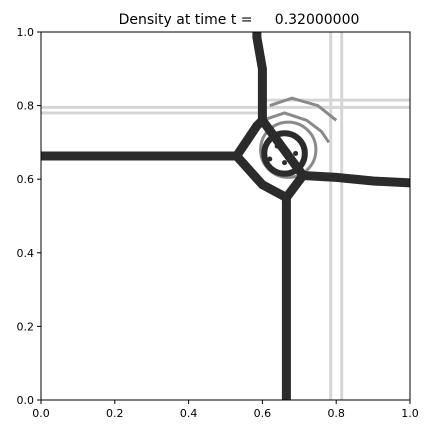  I want to click on y-tick-label: 0.6, so click(26, 179).